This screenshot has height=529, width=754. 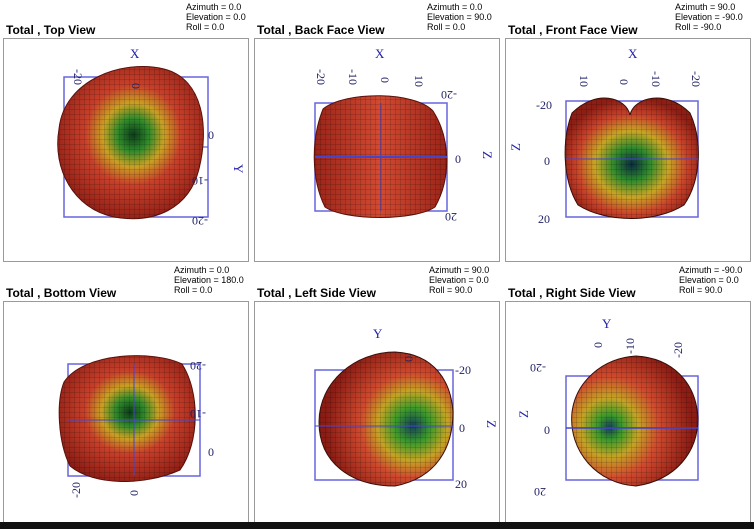 What do you see at coordinates (316, 293) in the screenshot?
I see `panel-title: Total , Left Side View` at bounding box center [316, 293].